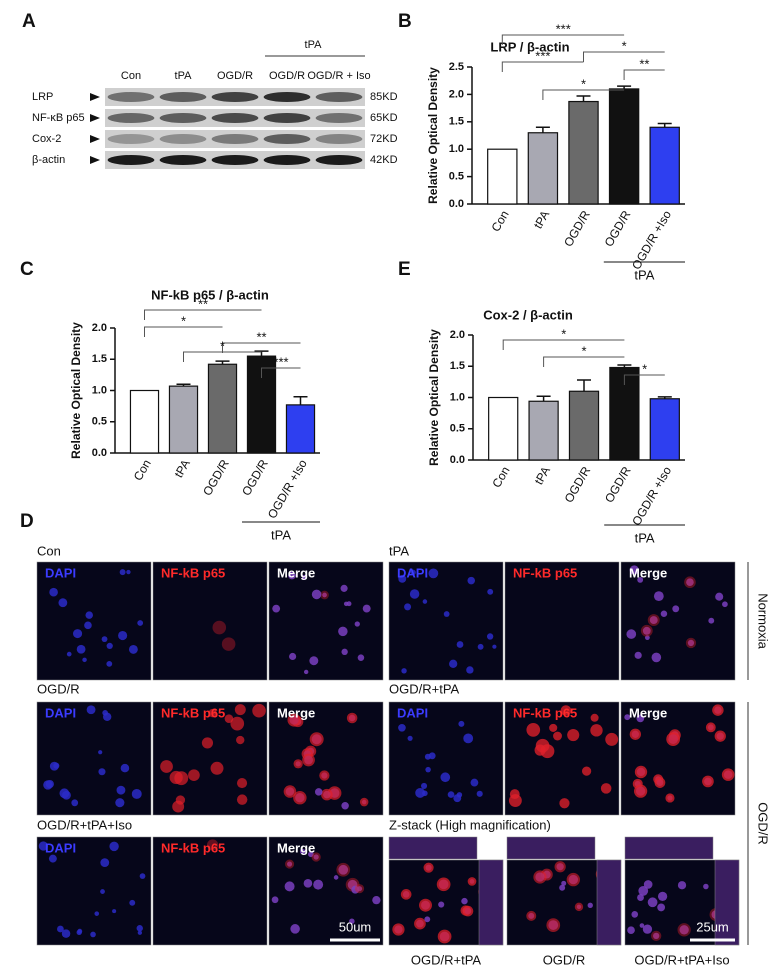 Image resolution: width=774 pixels, height=973 pixels. What do you see at coordinates (235, 76) in the screenshot?
I see `lane-label: OGD/R` at bounding box center [235, 76].